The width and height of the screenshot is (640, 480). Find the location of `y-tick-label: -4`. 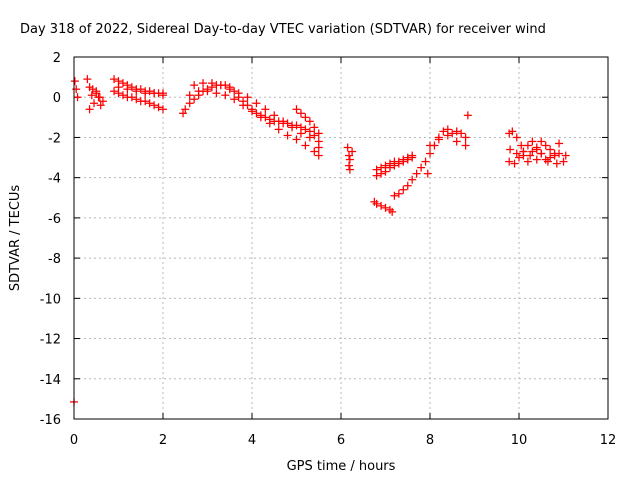

y-tick-label: -4 is located at coordinates (54, 179).